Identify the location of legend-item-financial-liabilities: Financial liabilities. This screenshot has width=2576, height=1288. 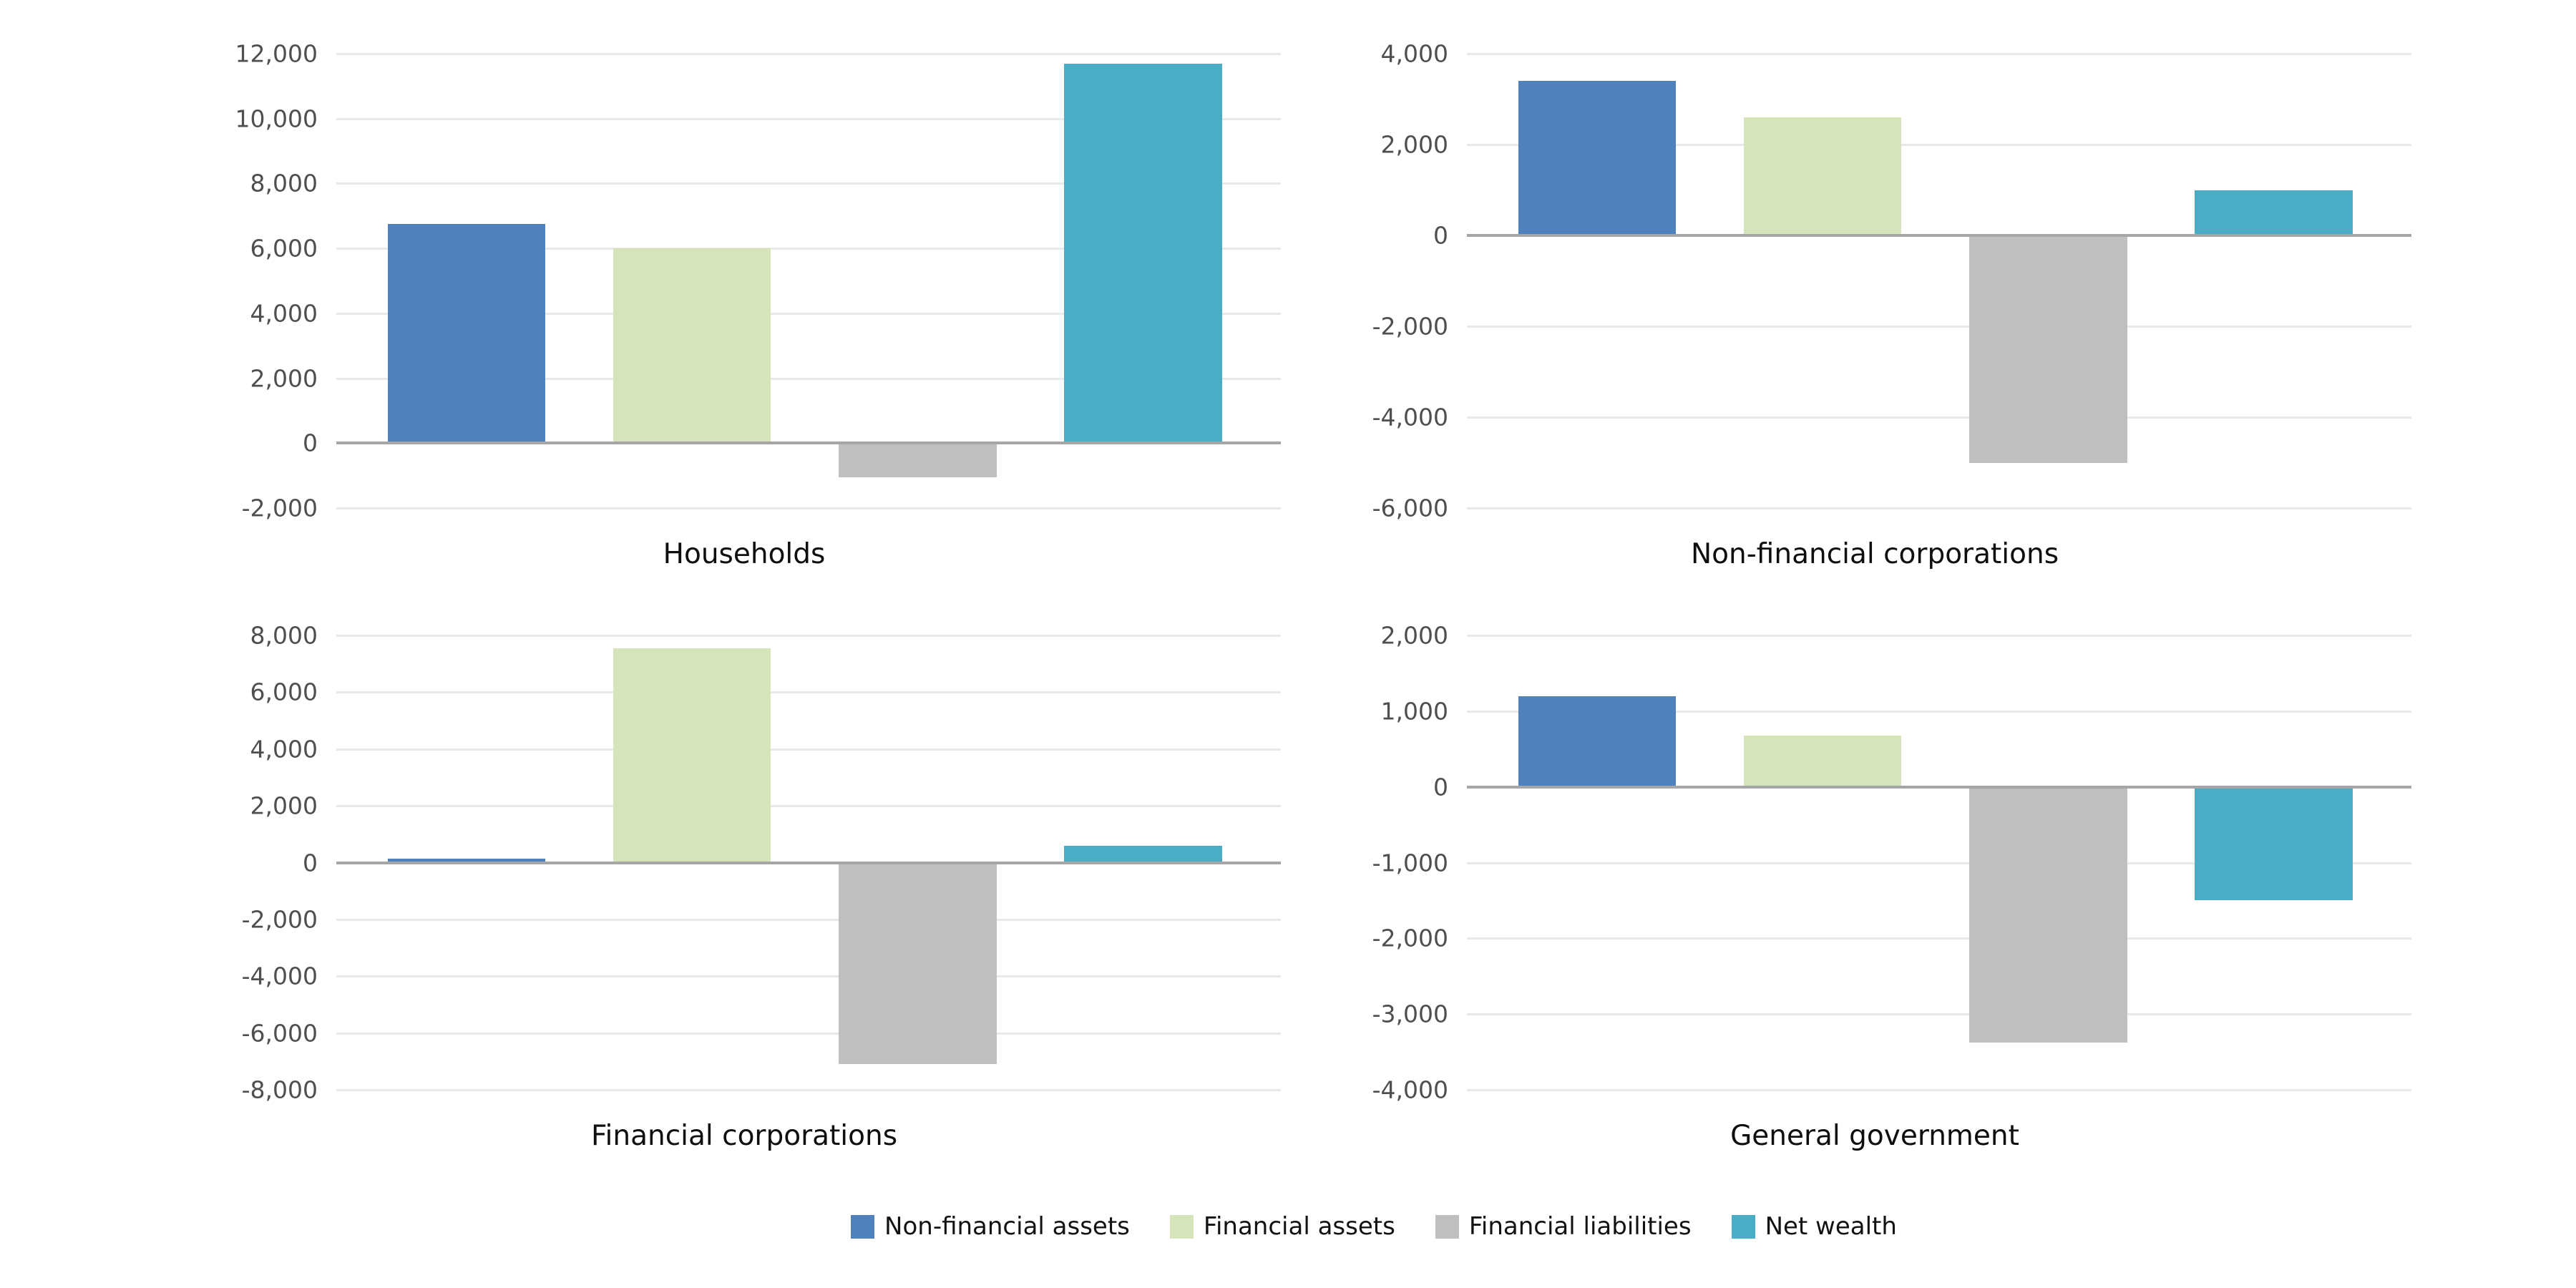
(1563, 1226).